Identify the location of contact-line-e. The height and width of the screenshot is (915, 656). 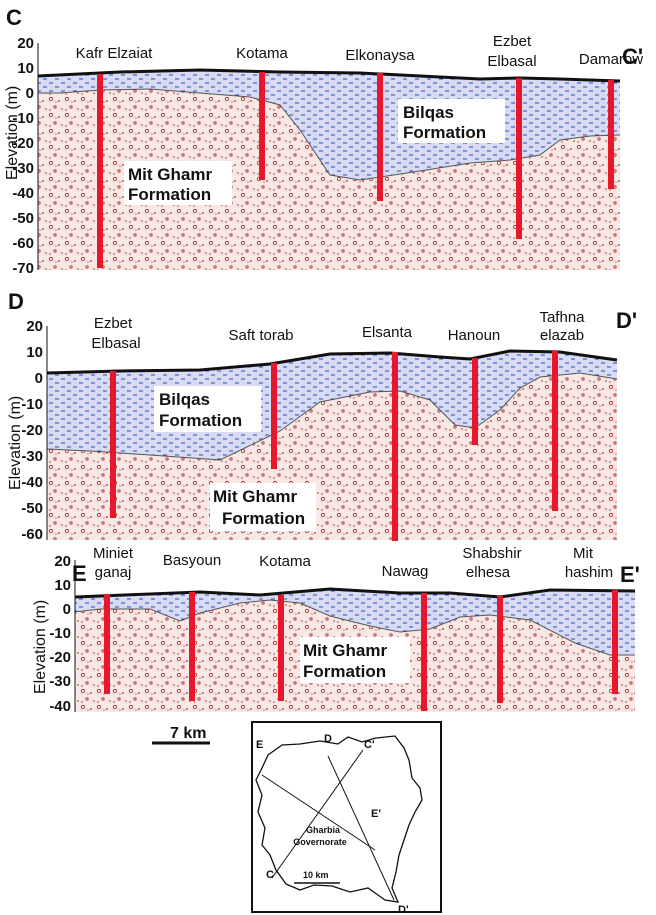
(354, 627).